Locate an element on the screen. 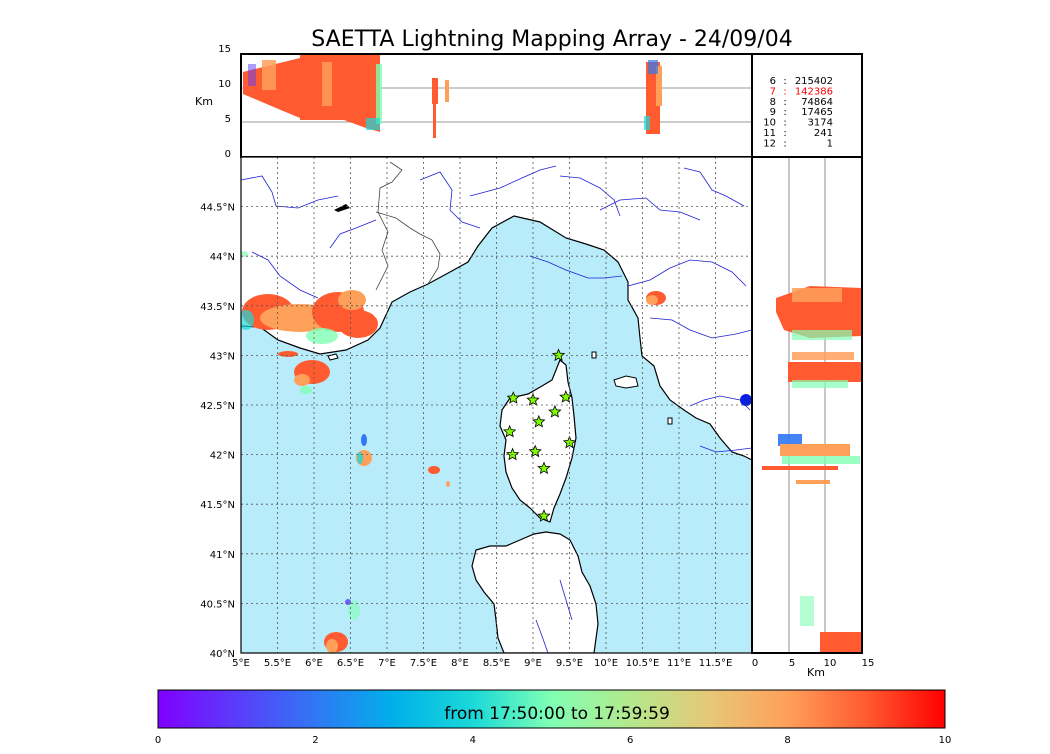 This screenshot has height=754, width=1050. latitude-tick-label: 43.5°N is located at coordinates (217, 307).